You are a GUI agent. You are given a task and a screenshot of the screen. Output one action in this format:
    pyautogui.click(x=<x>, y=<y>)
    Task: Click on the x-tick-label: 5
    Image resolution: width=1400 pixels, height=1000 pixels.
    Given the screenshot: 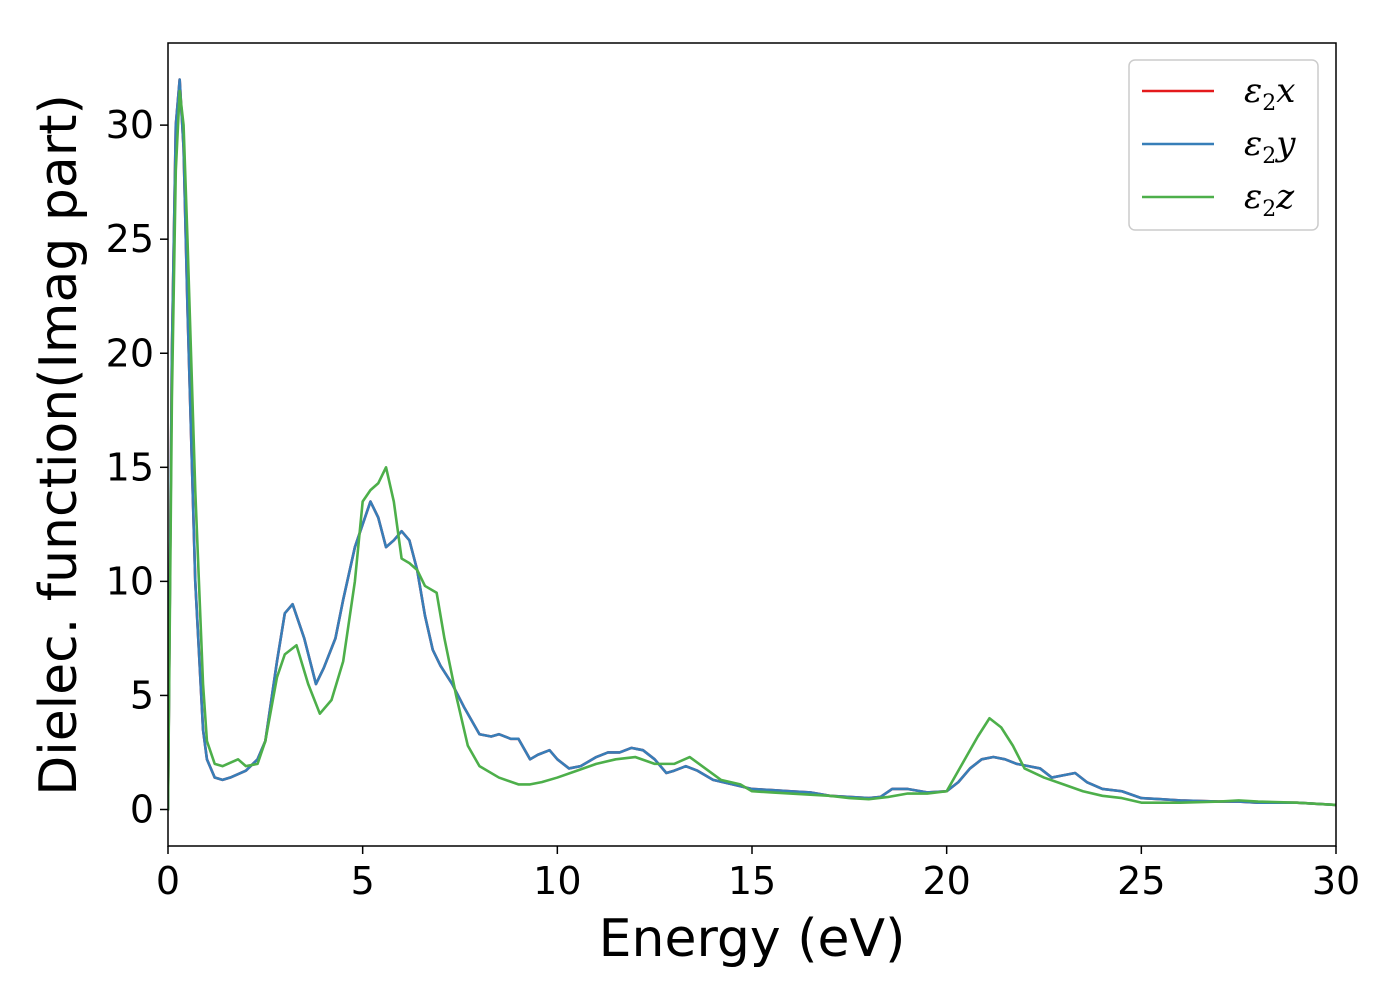 What is the action you would take?
    pyautogui.click(x=363, y=881)
    